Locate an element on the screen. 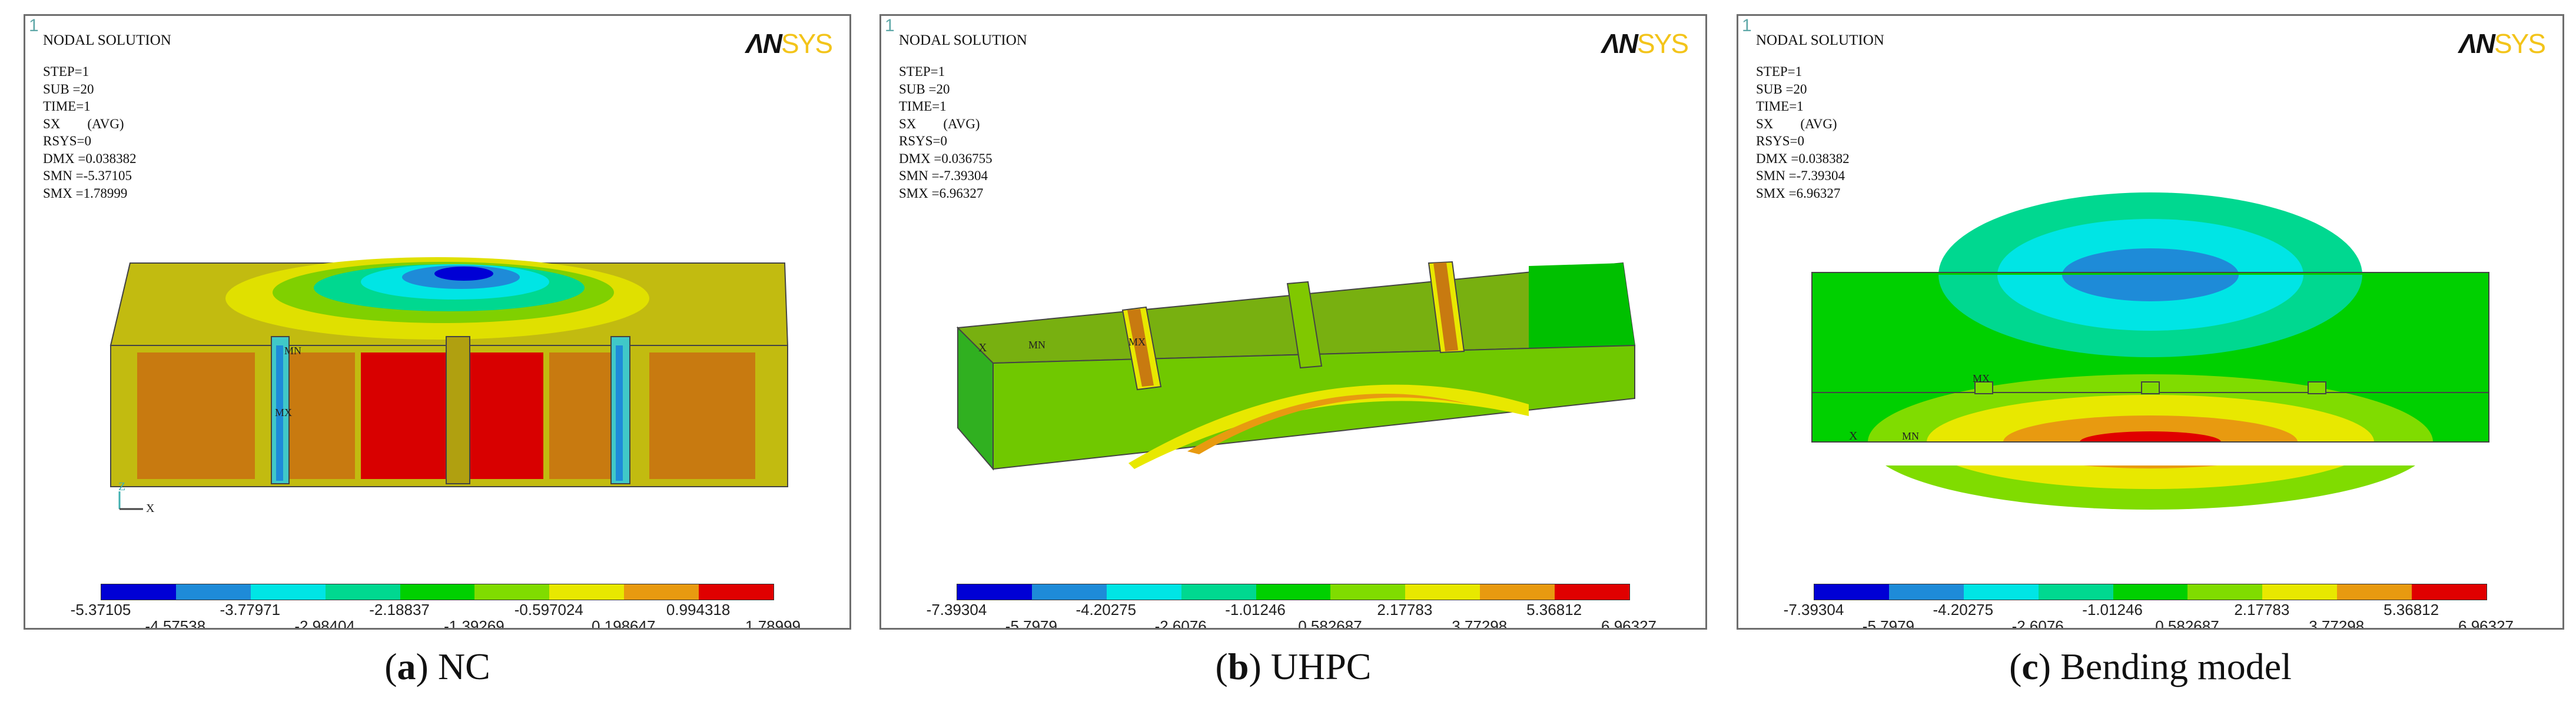 This screenshot has height=715, width=2576. color-scale-tick-label: -1.39269 is located at coordinates (474, 624).